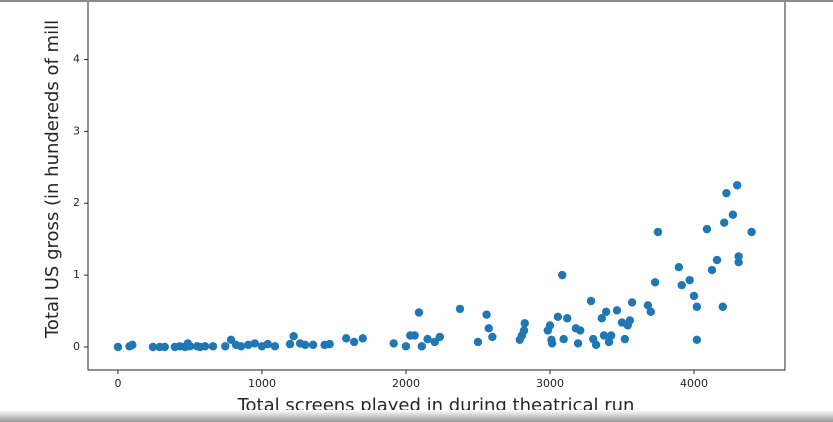 This screenshot has width=833, height=422. I want to click on y-tick-label: 3, so click(76, 130).